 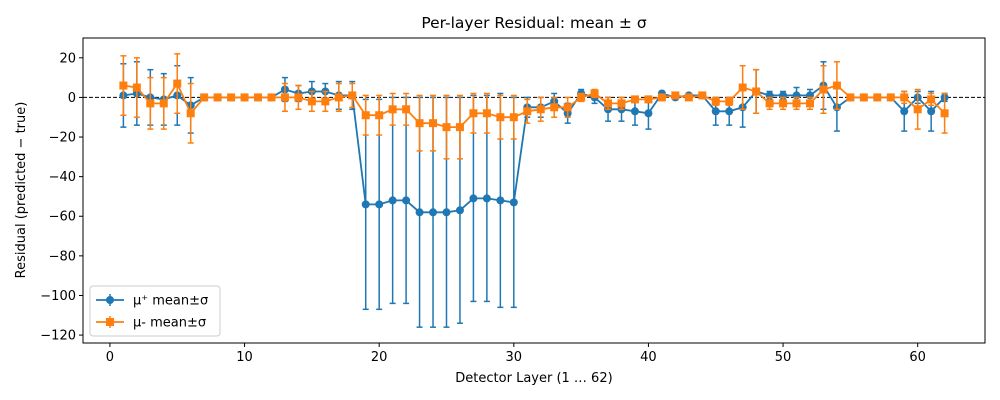 I want to click on legend-item-1: μ⁺ mean±σ, so click(x=152, y=301).